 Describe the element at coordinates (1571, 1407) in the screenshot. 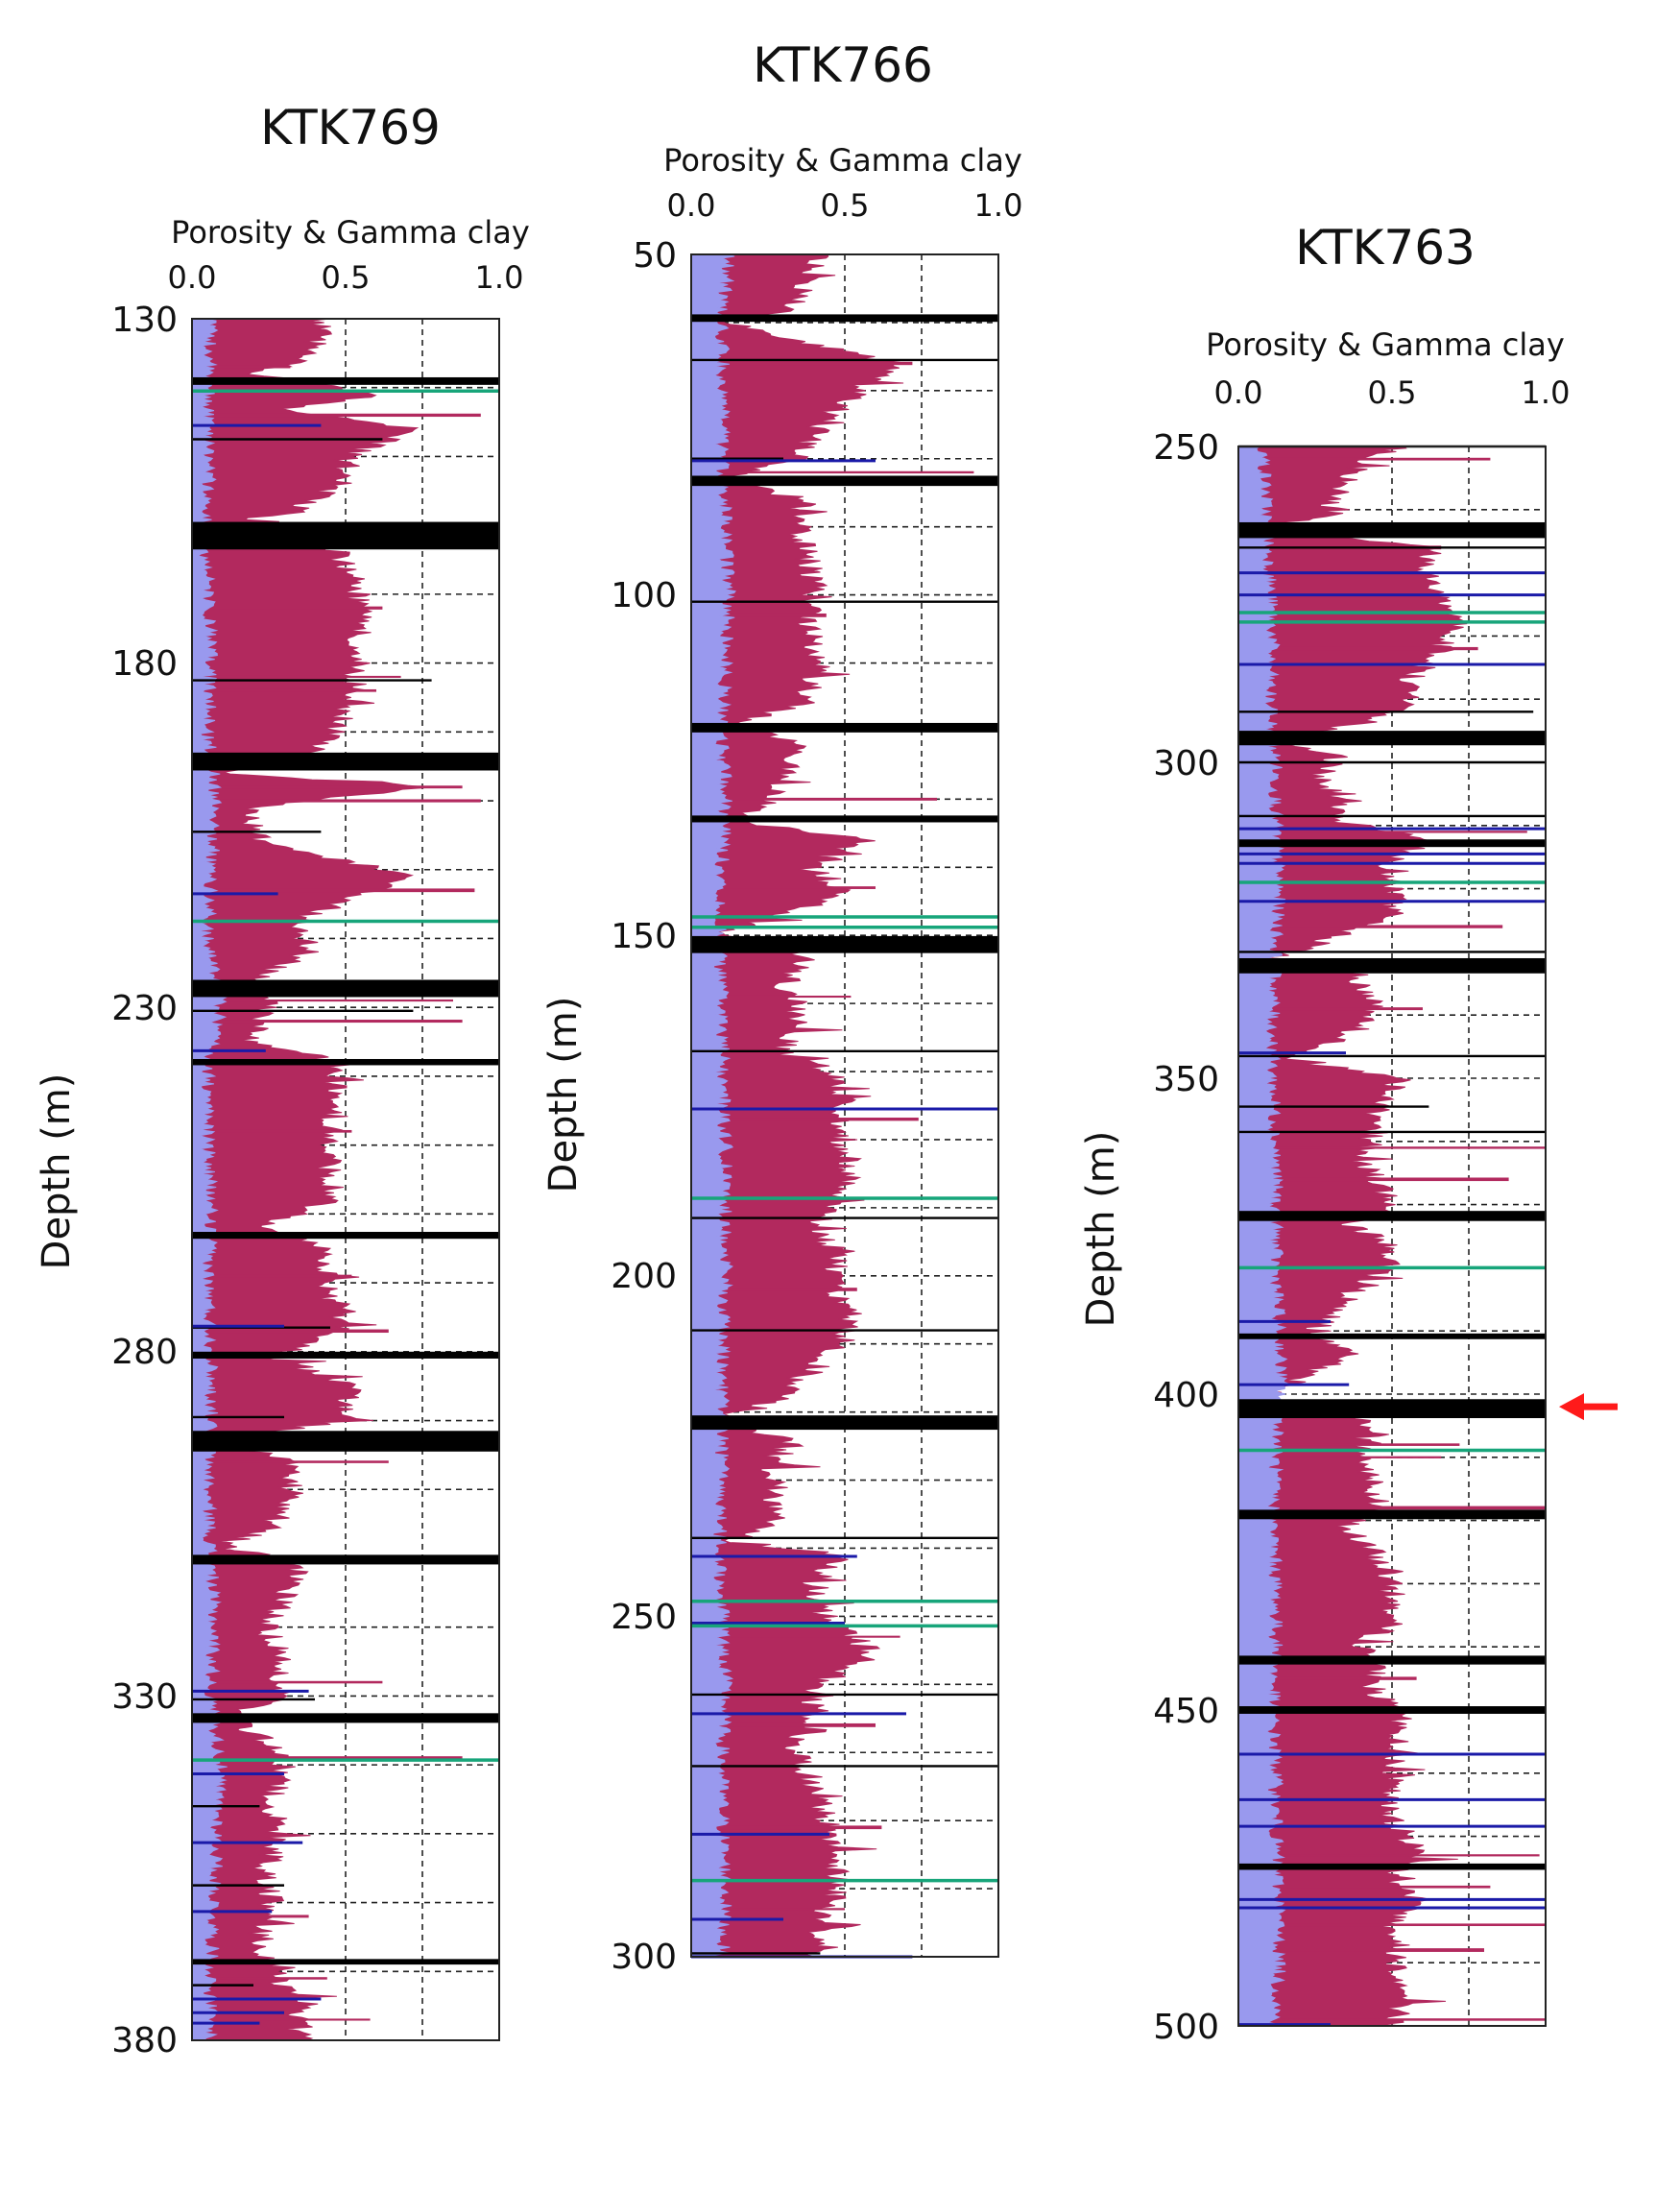

I see `annotation-arrow-head` at that location.